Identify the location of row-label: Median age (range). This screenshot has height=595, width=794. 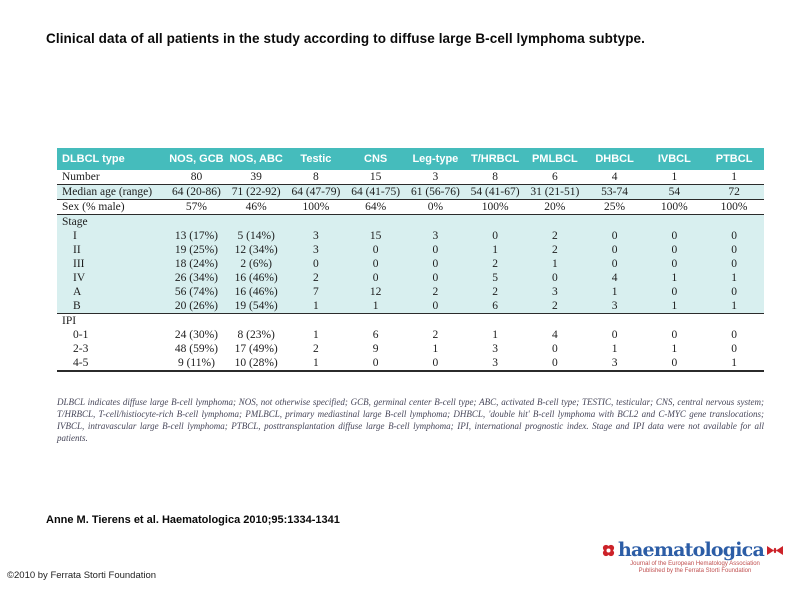
(112, 192).